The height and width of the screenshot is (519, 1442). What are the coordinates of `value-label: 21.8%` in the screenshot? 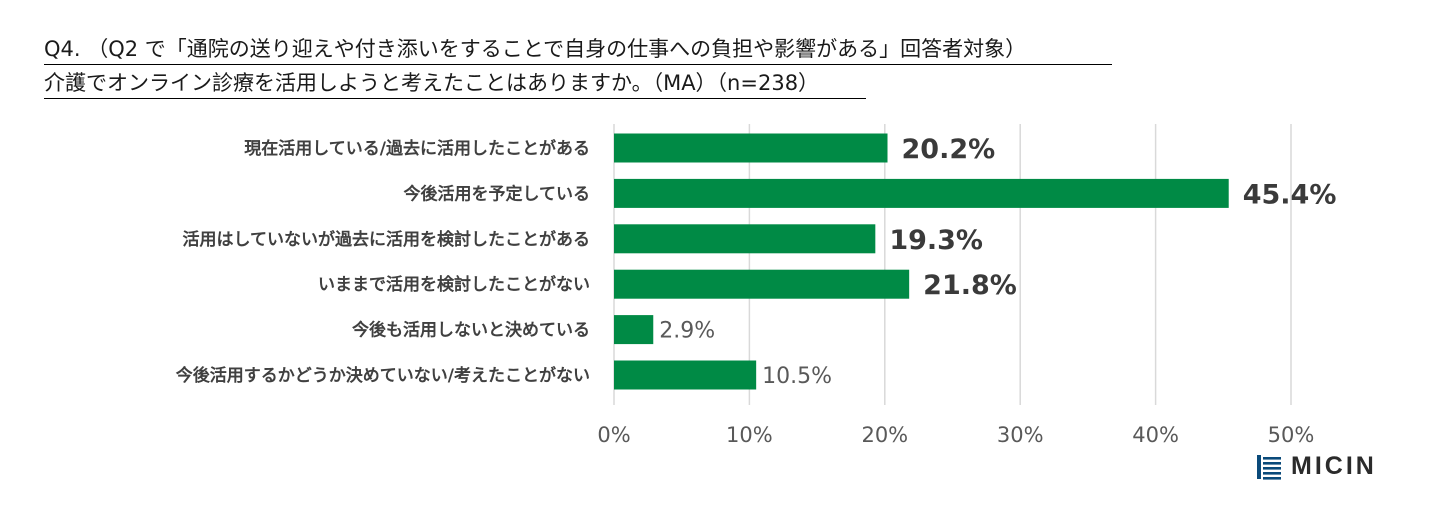 It's located at (970, 285).